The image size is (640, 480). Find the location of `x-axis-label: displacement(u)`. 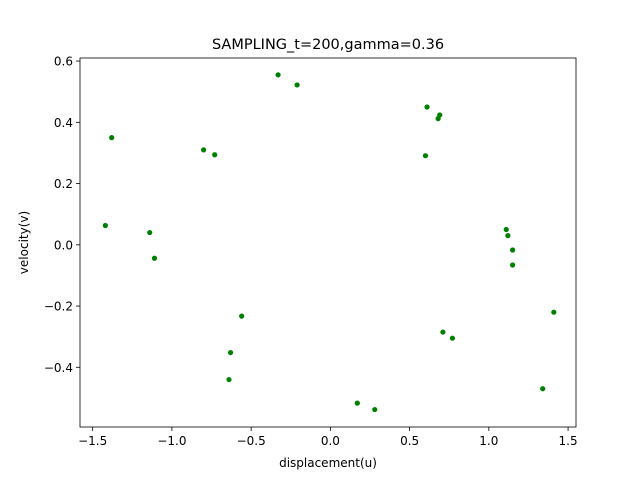

x-axis-label: displacement(u) is located at coordinates (328, 463).